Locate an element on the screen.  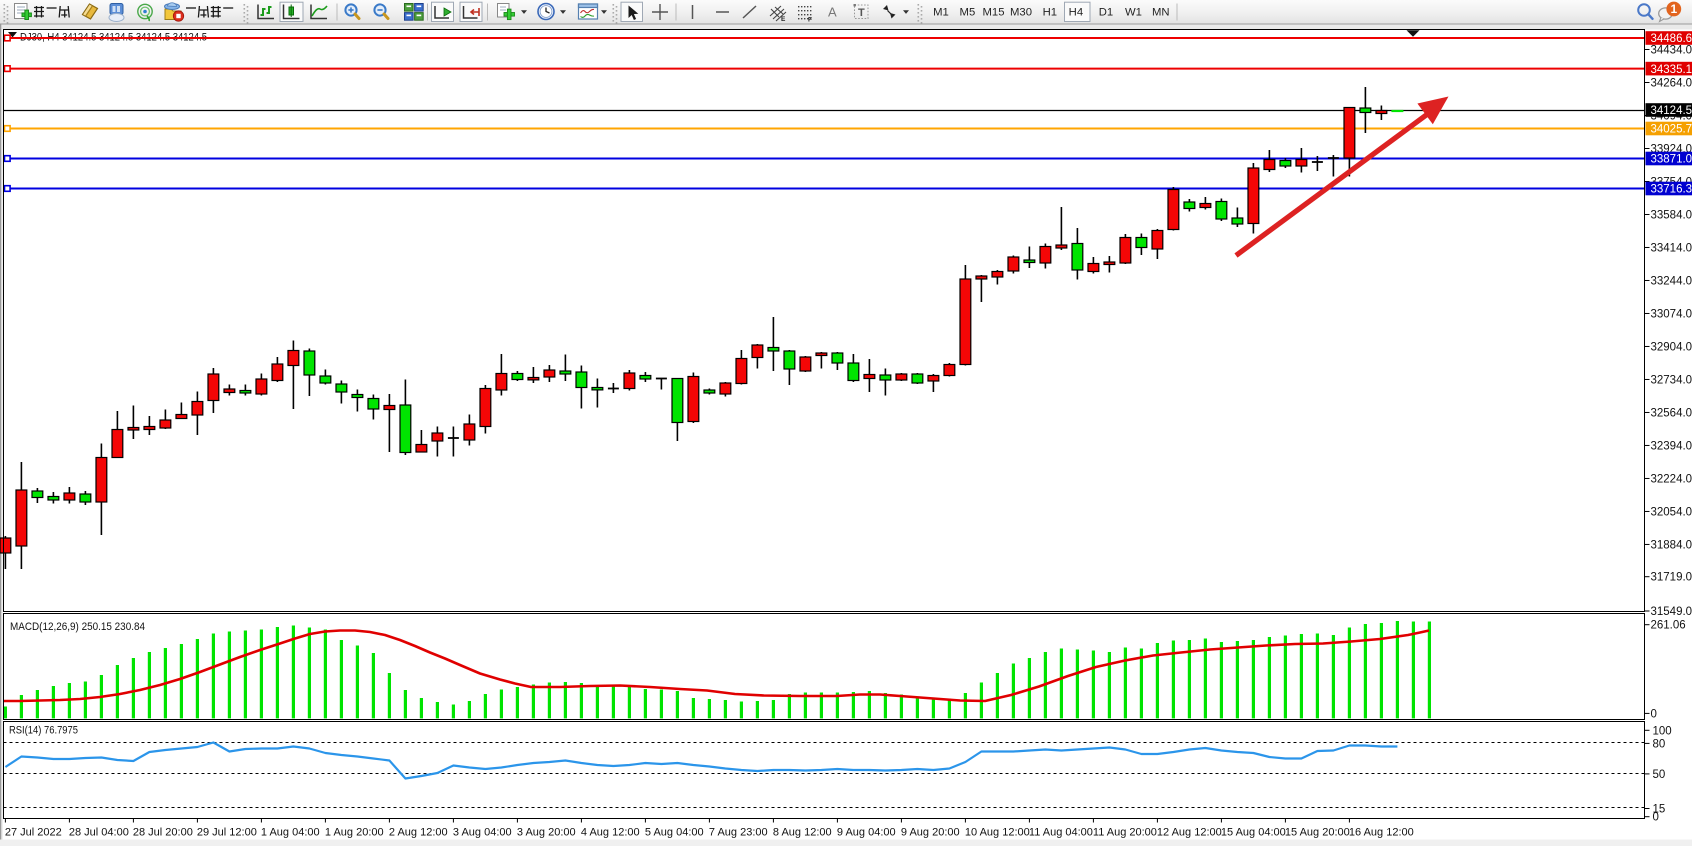
svg-text: 15 Aug 04:00 is located at coordinates (1253, 833).